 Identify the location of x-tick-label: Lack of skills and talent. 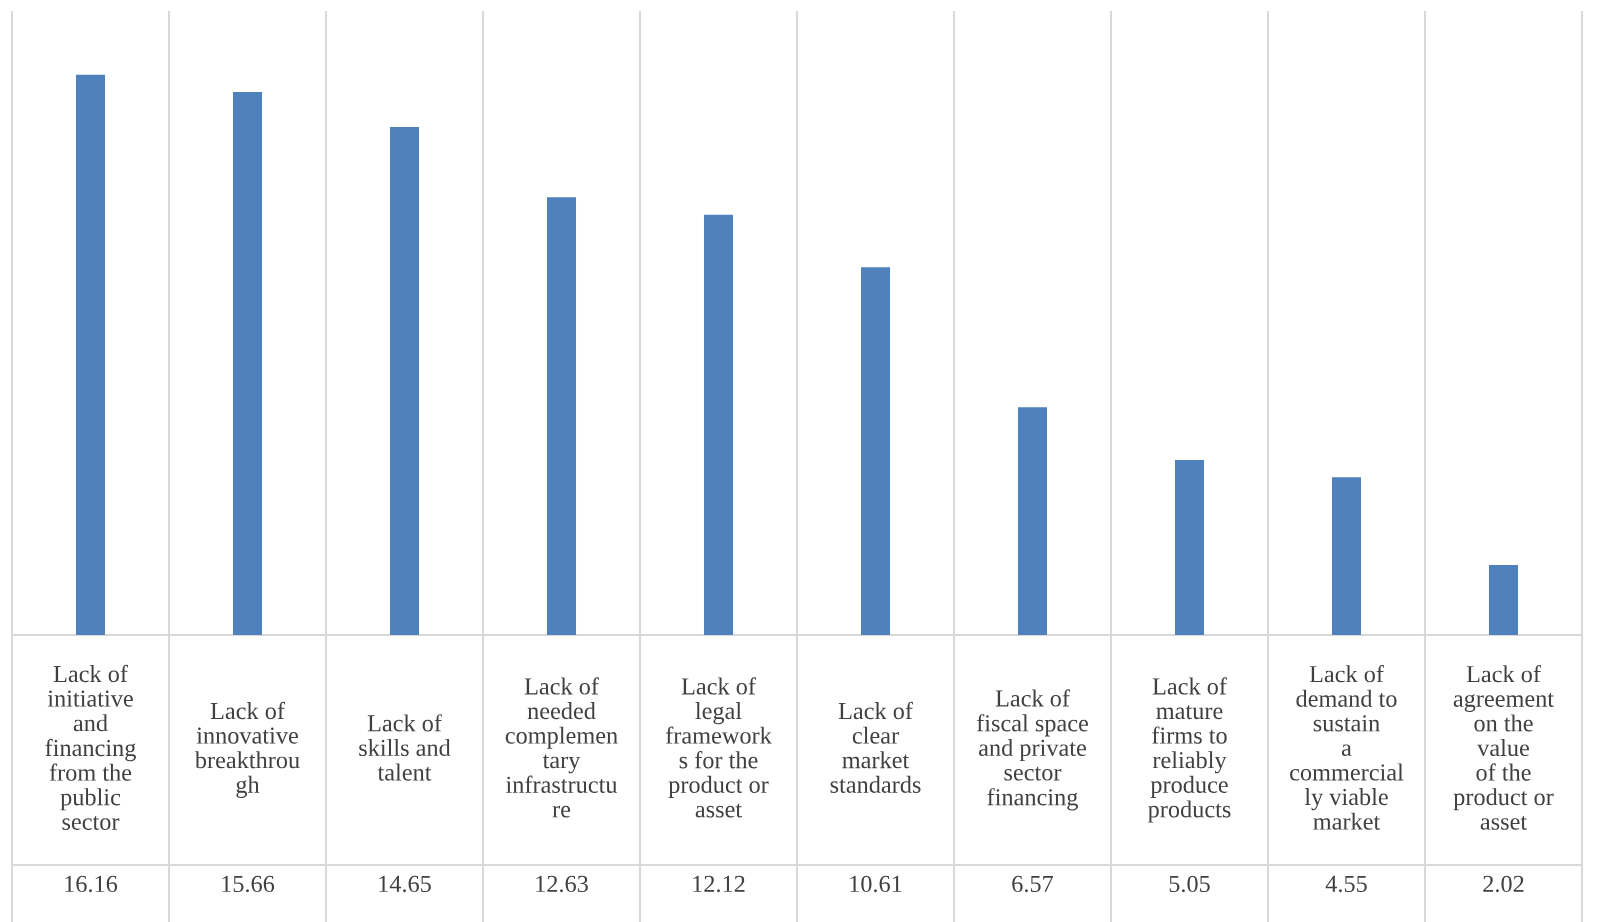
(405, 747).